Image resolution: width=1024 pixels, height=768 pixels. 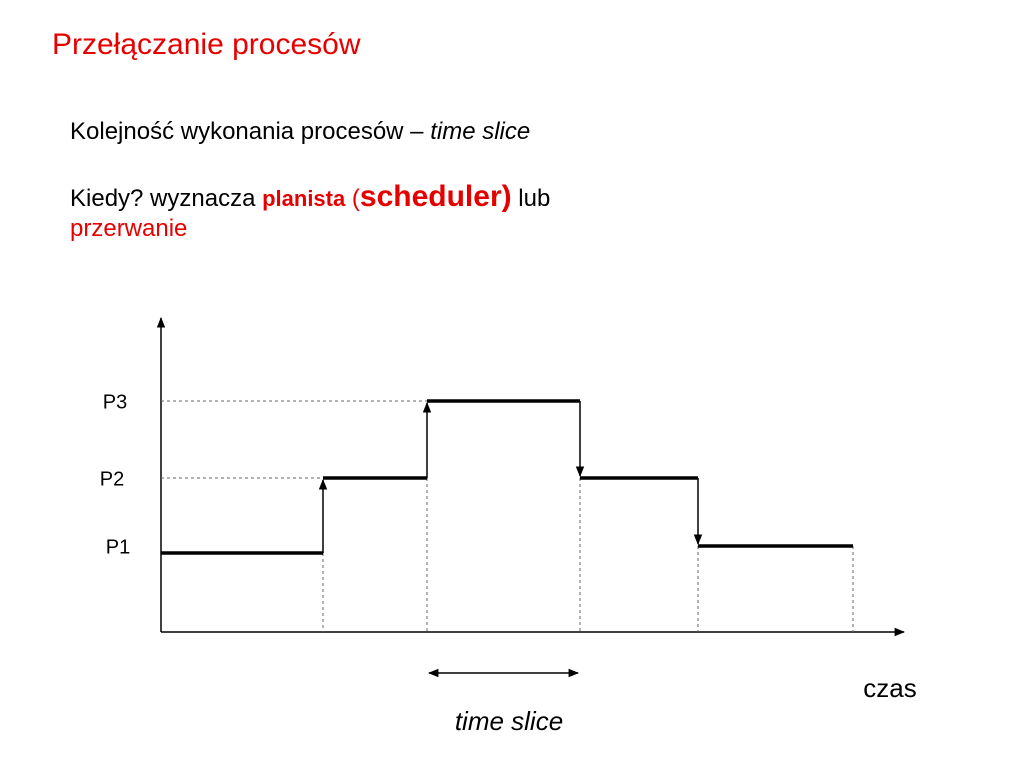 I want to click on level-label: P3, so click(x=115, y=402).